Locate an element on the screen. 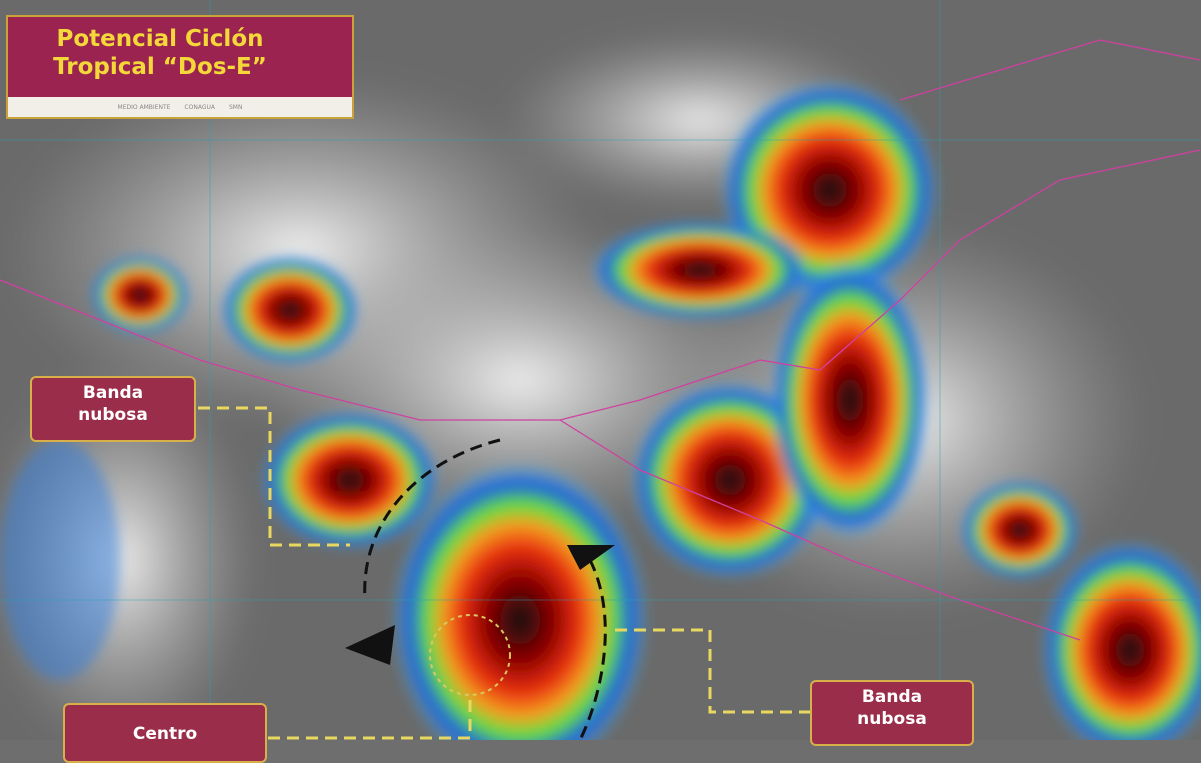  title-line-1: Potencial Ciclón is located at coordinates (160, 39).